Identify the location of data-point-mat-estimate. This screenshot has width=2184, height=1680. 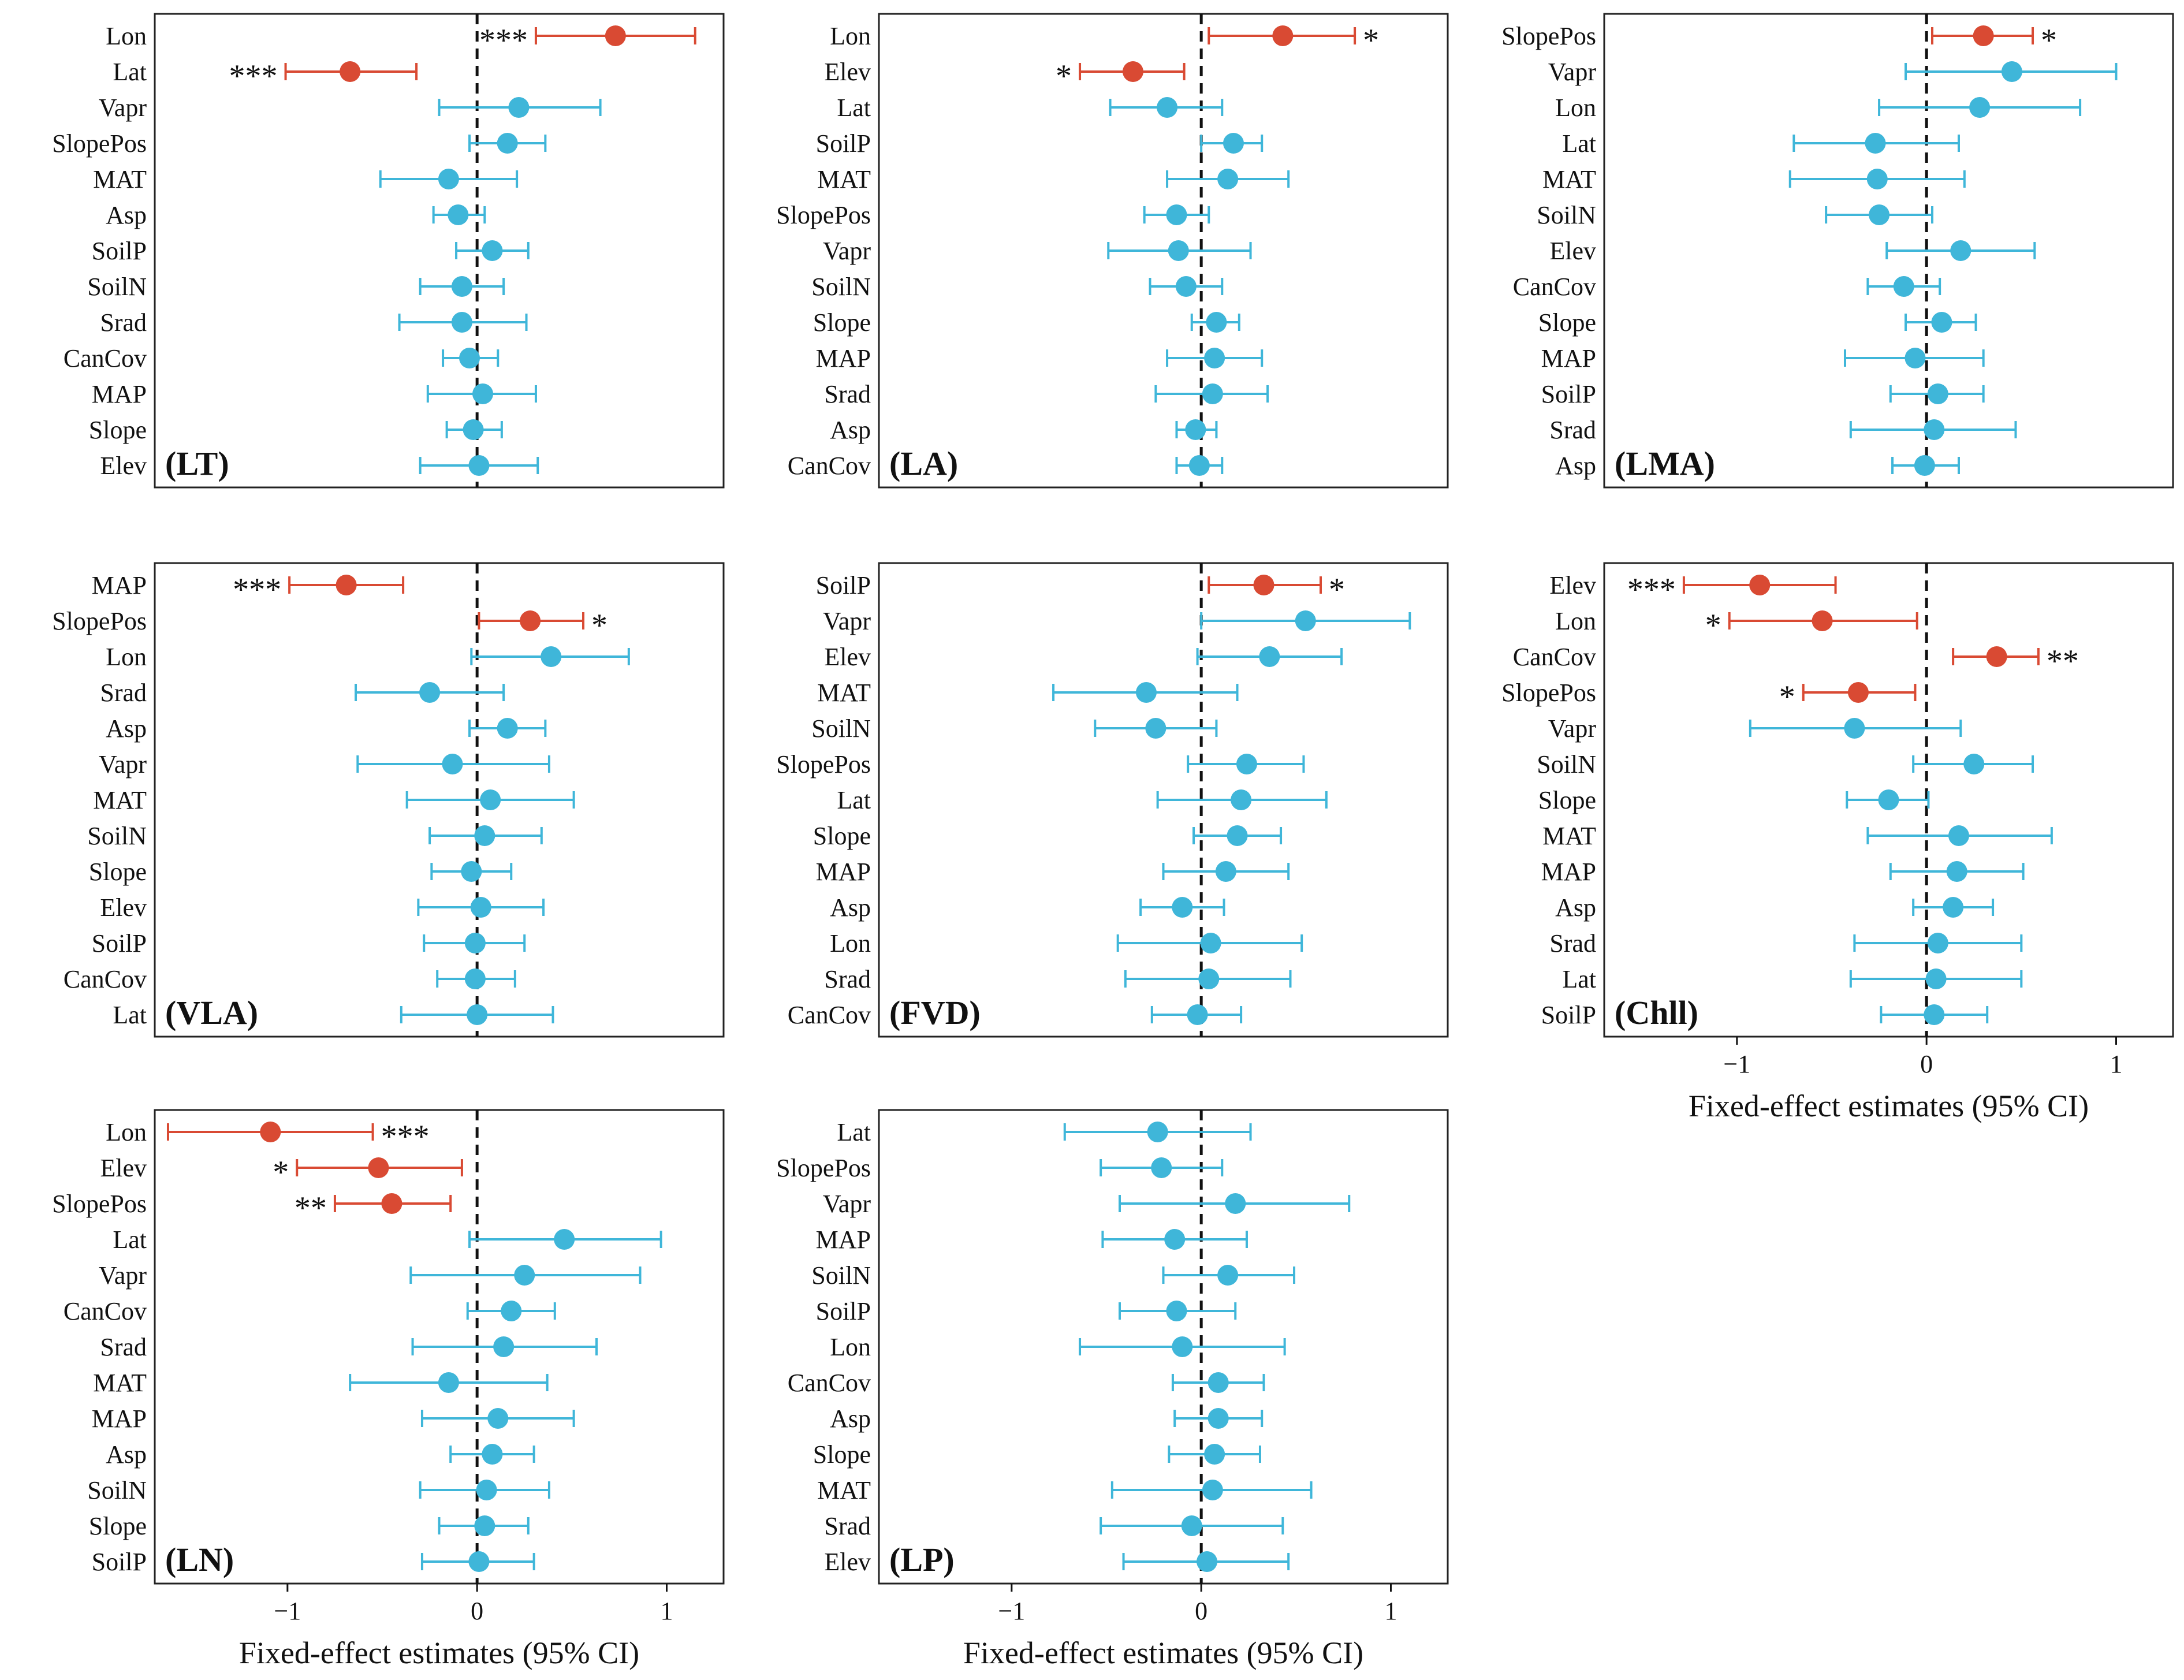
(448, 179).